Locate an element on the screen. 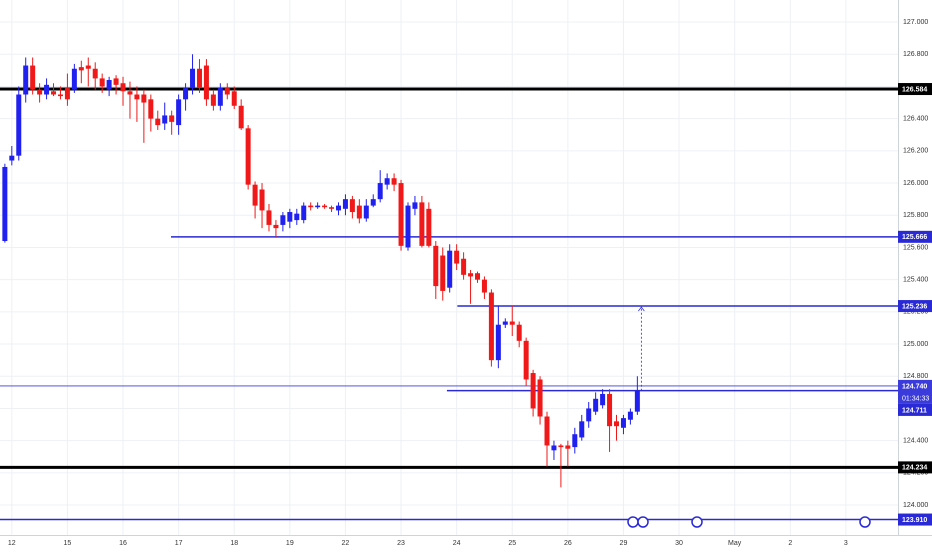 The height and width of the screenshot is (555, 932). projection-arrowhead is located at coordinates (641, 309).